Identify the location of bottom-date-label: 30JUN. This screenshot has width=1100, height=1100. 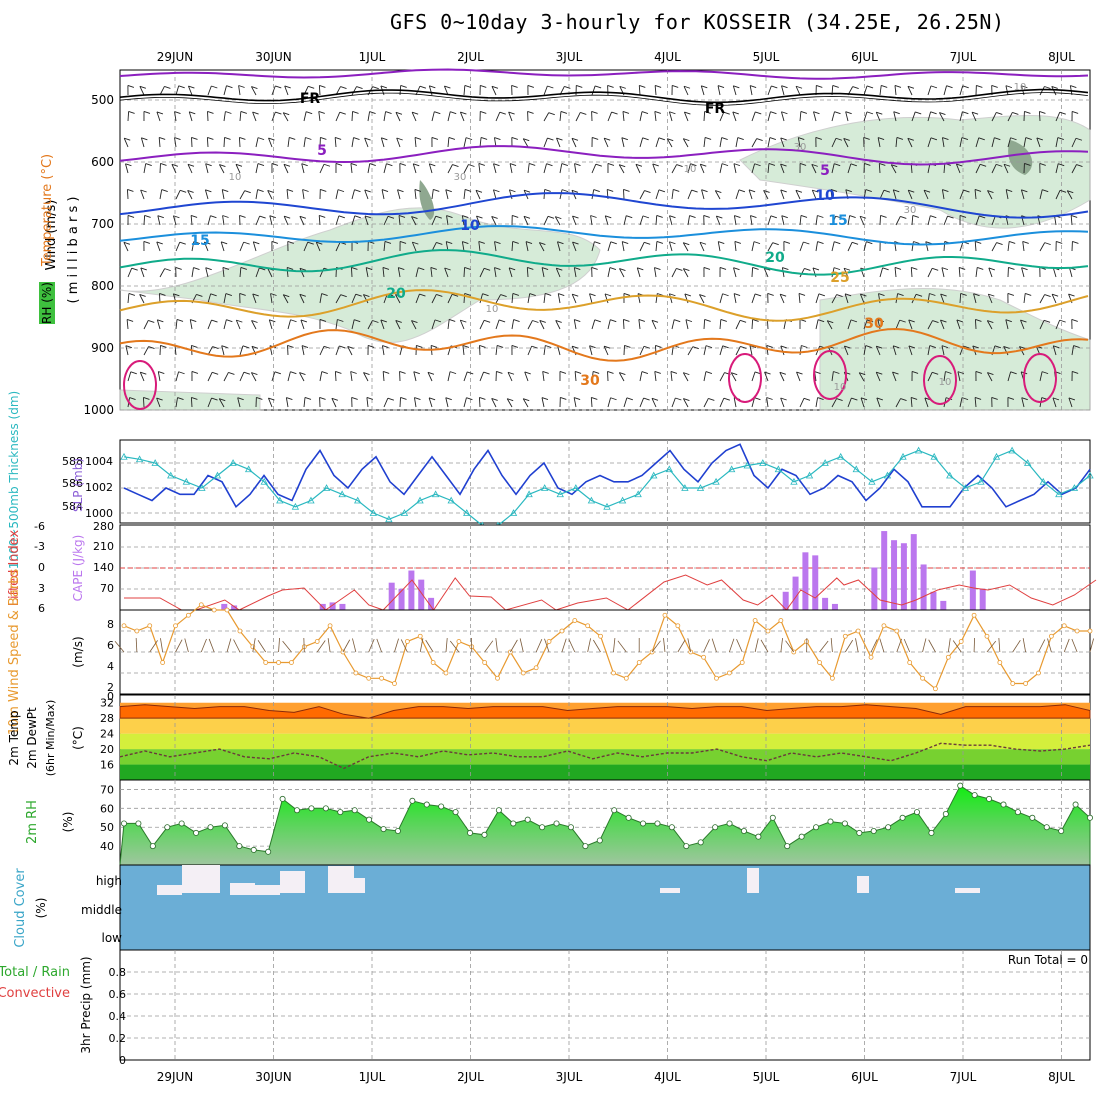
(273, 1077).